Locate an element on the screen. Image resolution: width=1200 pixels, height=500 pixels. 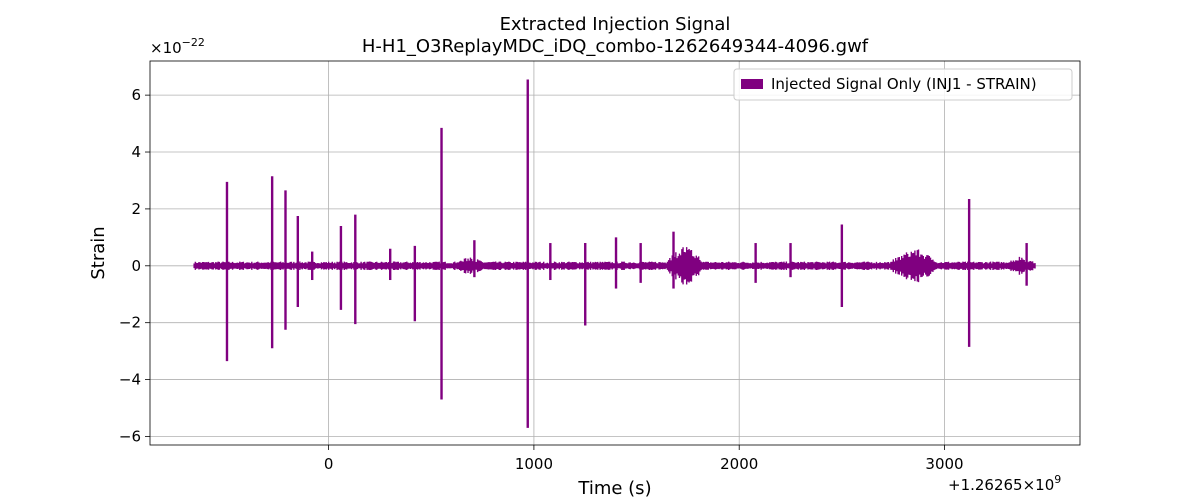
y-scale-label: ×10⁻²² is located at coordinates (177, 46).